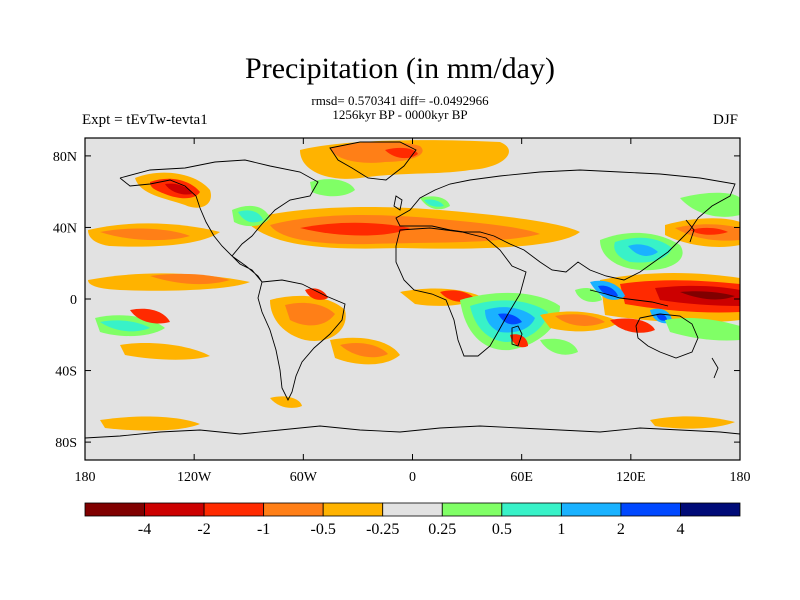 The image size is (800, 600). What do you see at coordinates (632, 325) in the screenshot?
I see `patch-aus-red` at bounding box center [632, 325].